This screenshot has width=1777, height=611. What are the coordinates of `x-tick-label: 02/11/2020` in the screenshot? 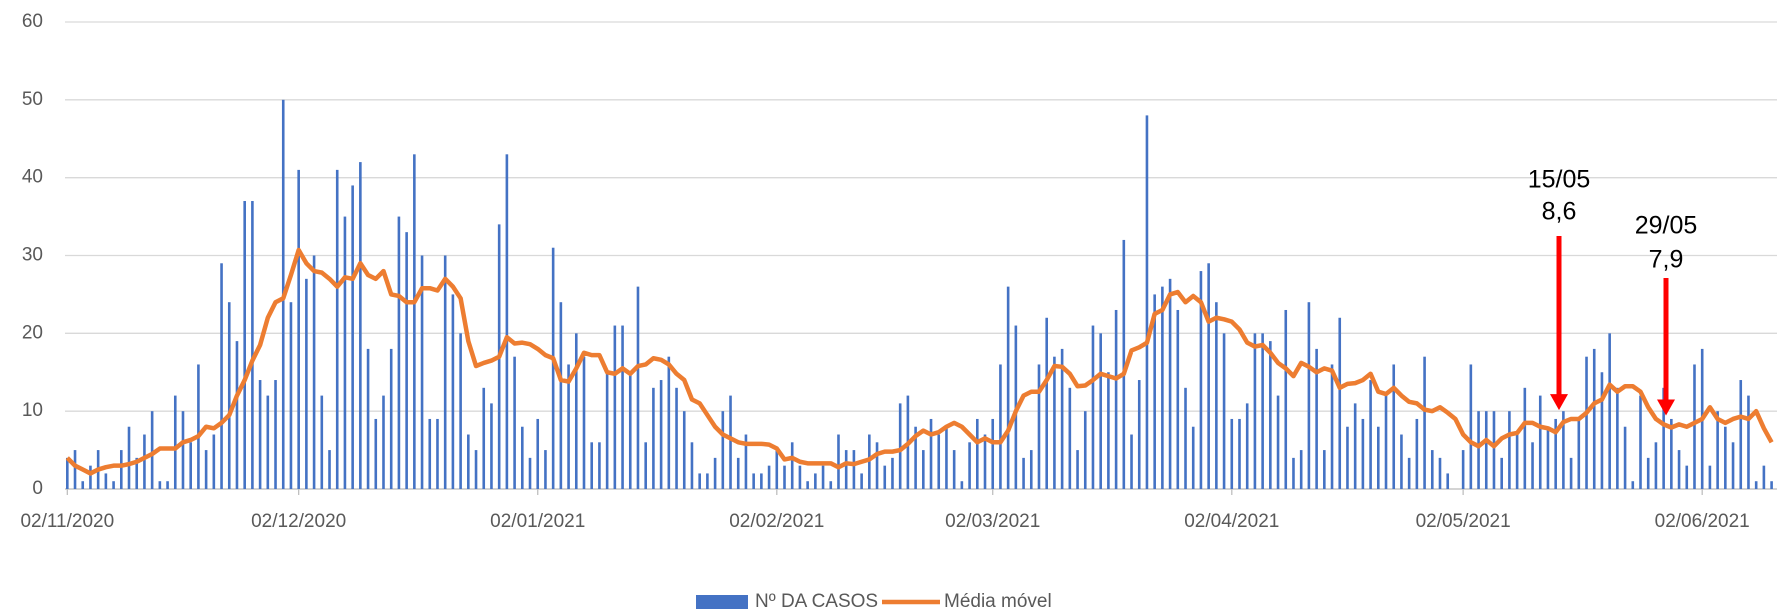 It's located at (67, 521).